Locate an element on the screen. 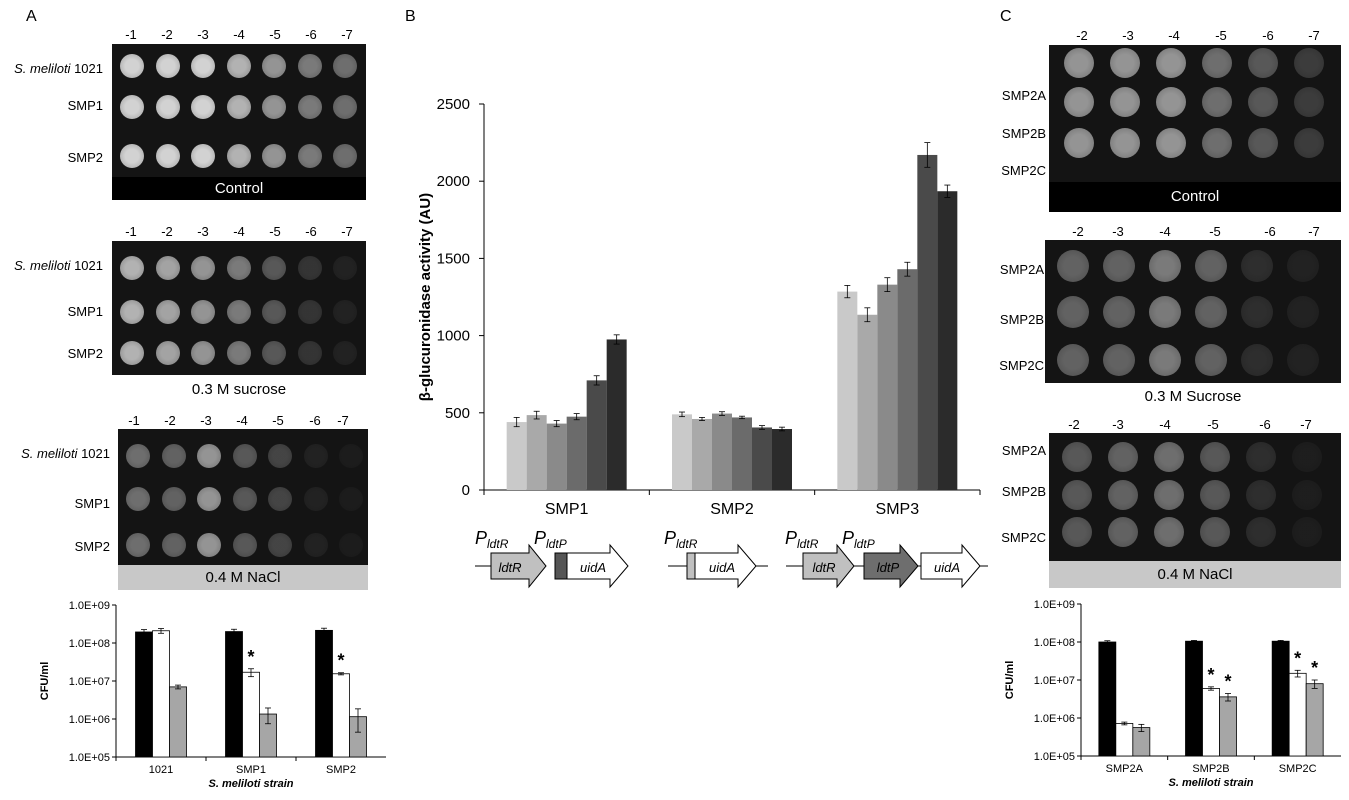 The image size is (1349, 800). dilution-label: -2 is located at coordinates (1078, 231).